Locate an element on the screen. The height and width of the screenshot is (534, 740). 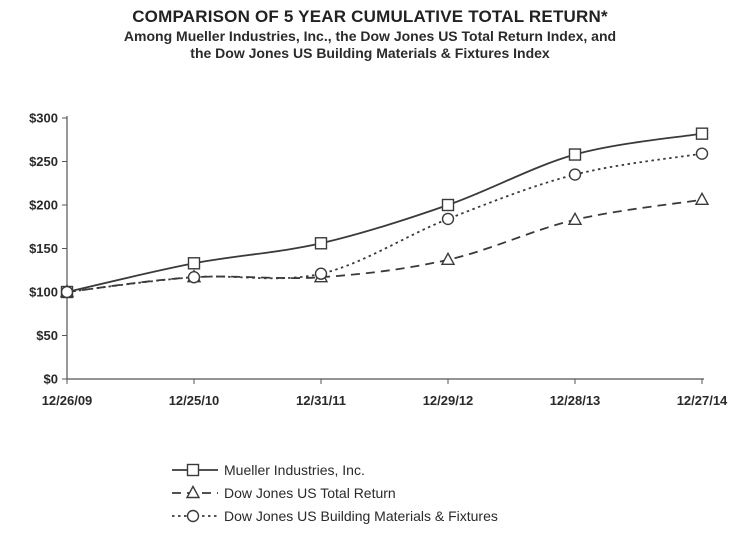
x-tick-label: 12/27/14 is located at coordinates (702, 400).